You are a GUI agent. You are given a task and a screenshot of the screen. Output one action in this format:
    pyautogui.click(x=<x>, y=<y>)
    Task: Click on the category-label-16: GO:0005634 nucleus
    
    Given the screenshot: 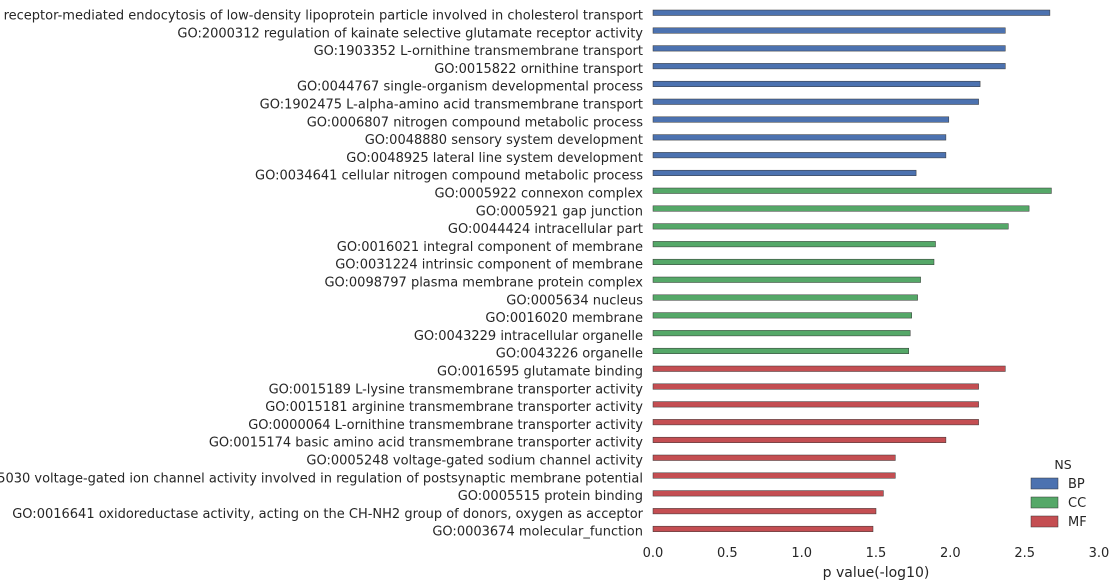 What is the action you would take?
    pyautogui.click(x=574, y=300)
    